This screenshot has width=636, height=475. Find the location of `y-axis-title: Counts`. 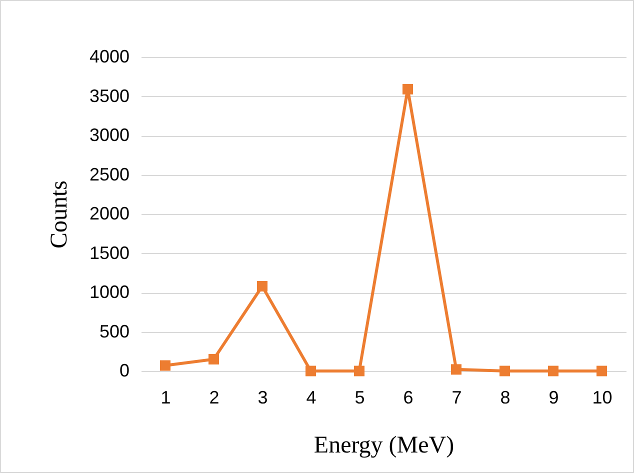

y-axis-title: Counts is located at coordinates (59, 214).